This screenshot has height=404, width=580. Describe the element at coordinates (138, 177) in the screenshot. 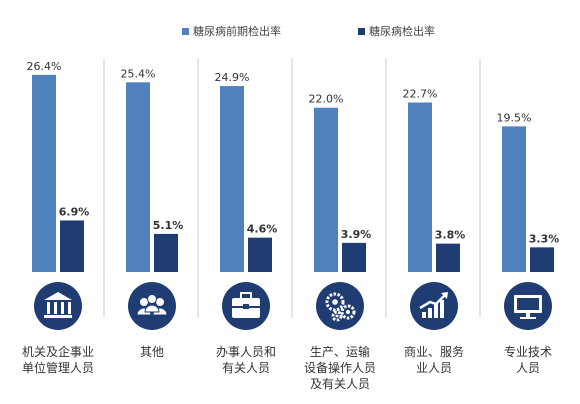

I see `bar-s0-c1` at that location.